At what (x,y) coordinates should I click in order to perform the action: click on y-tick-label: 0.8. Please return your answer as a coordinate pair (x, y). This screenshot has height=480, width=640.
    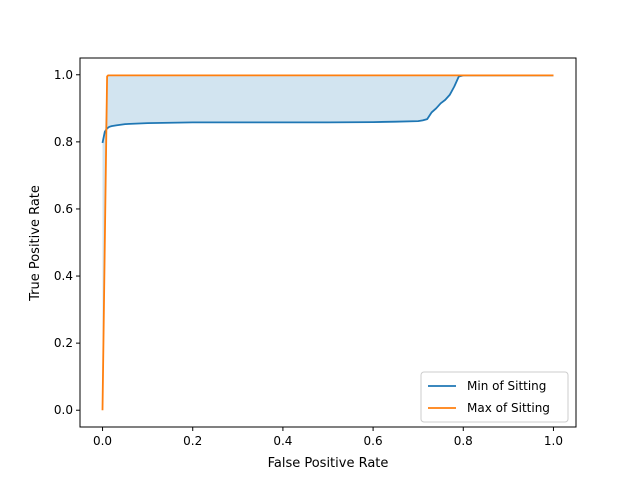
    Looking at the image, I should click on (63, 142).